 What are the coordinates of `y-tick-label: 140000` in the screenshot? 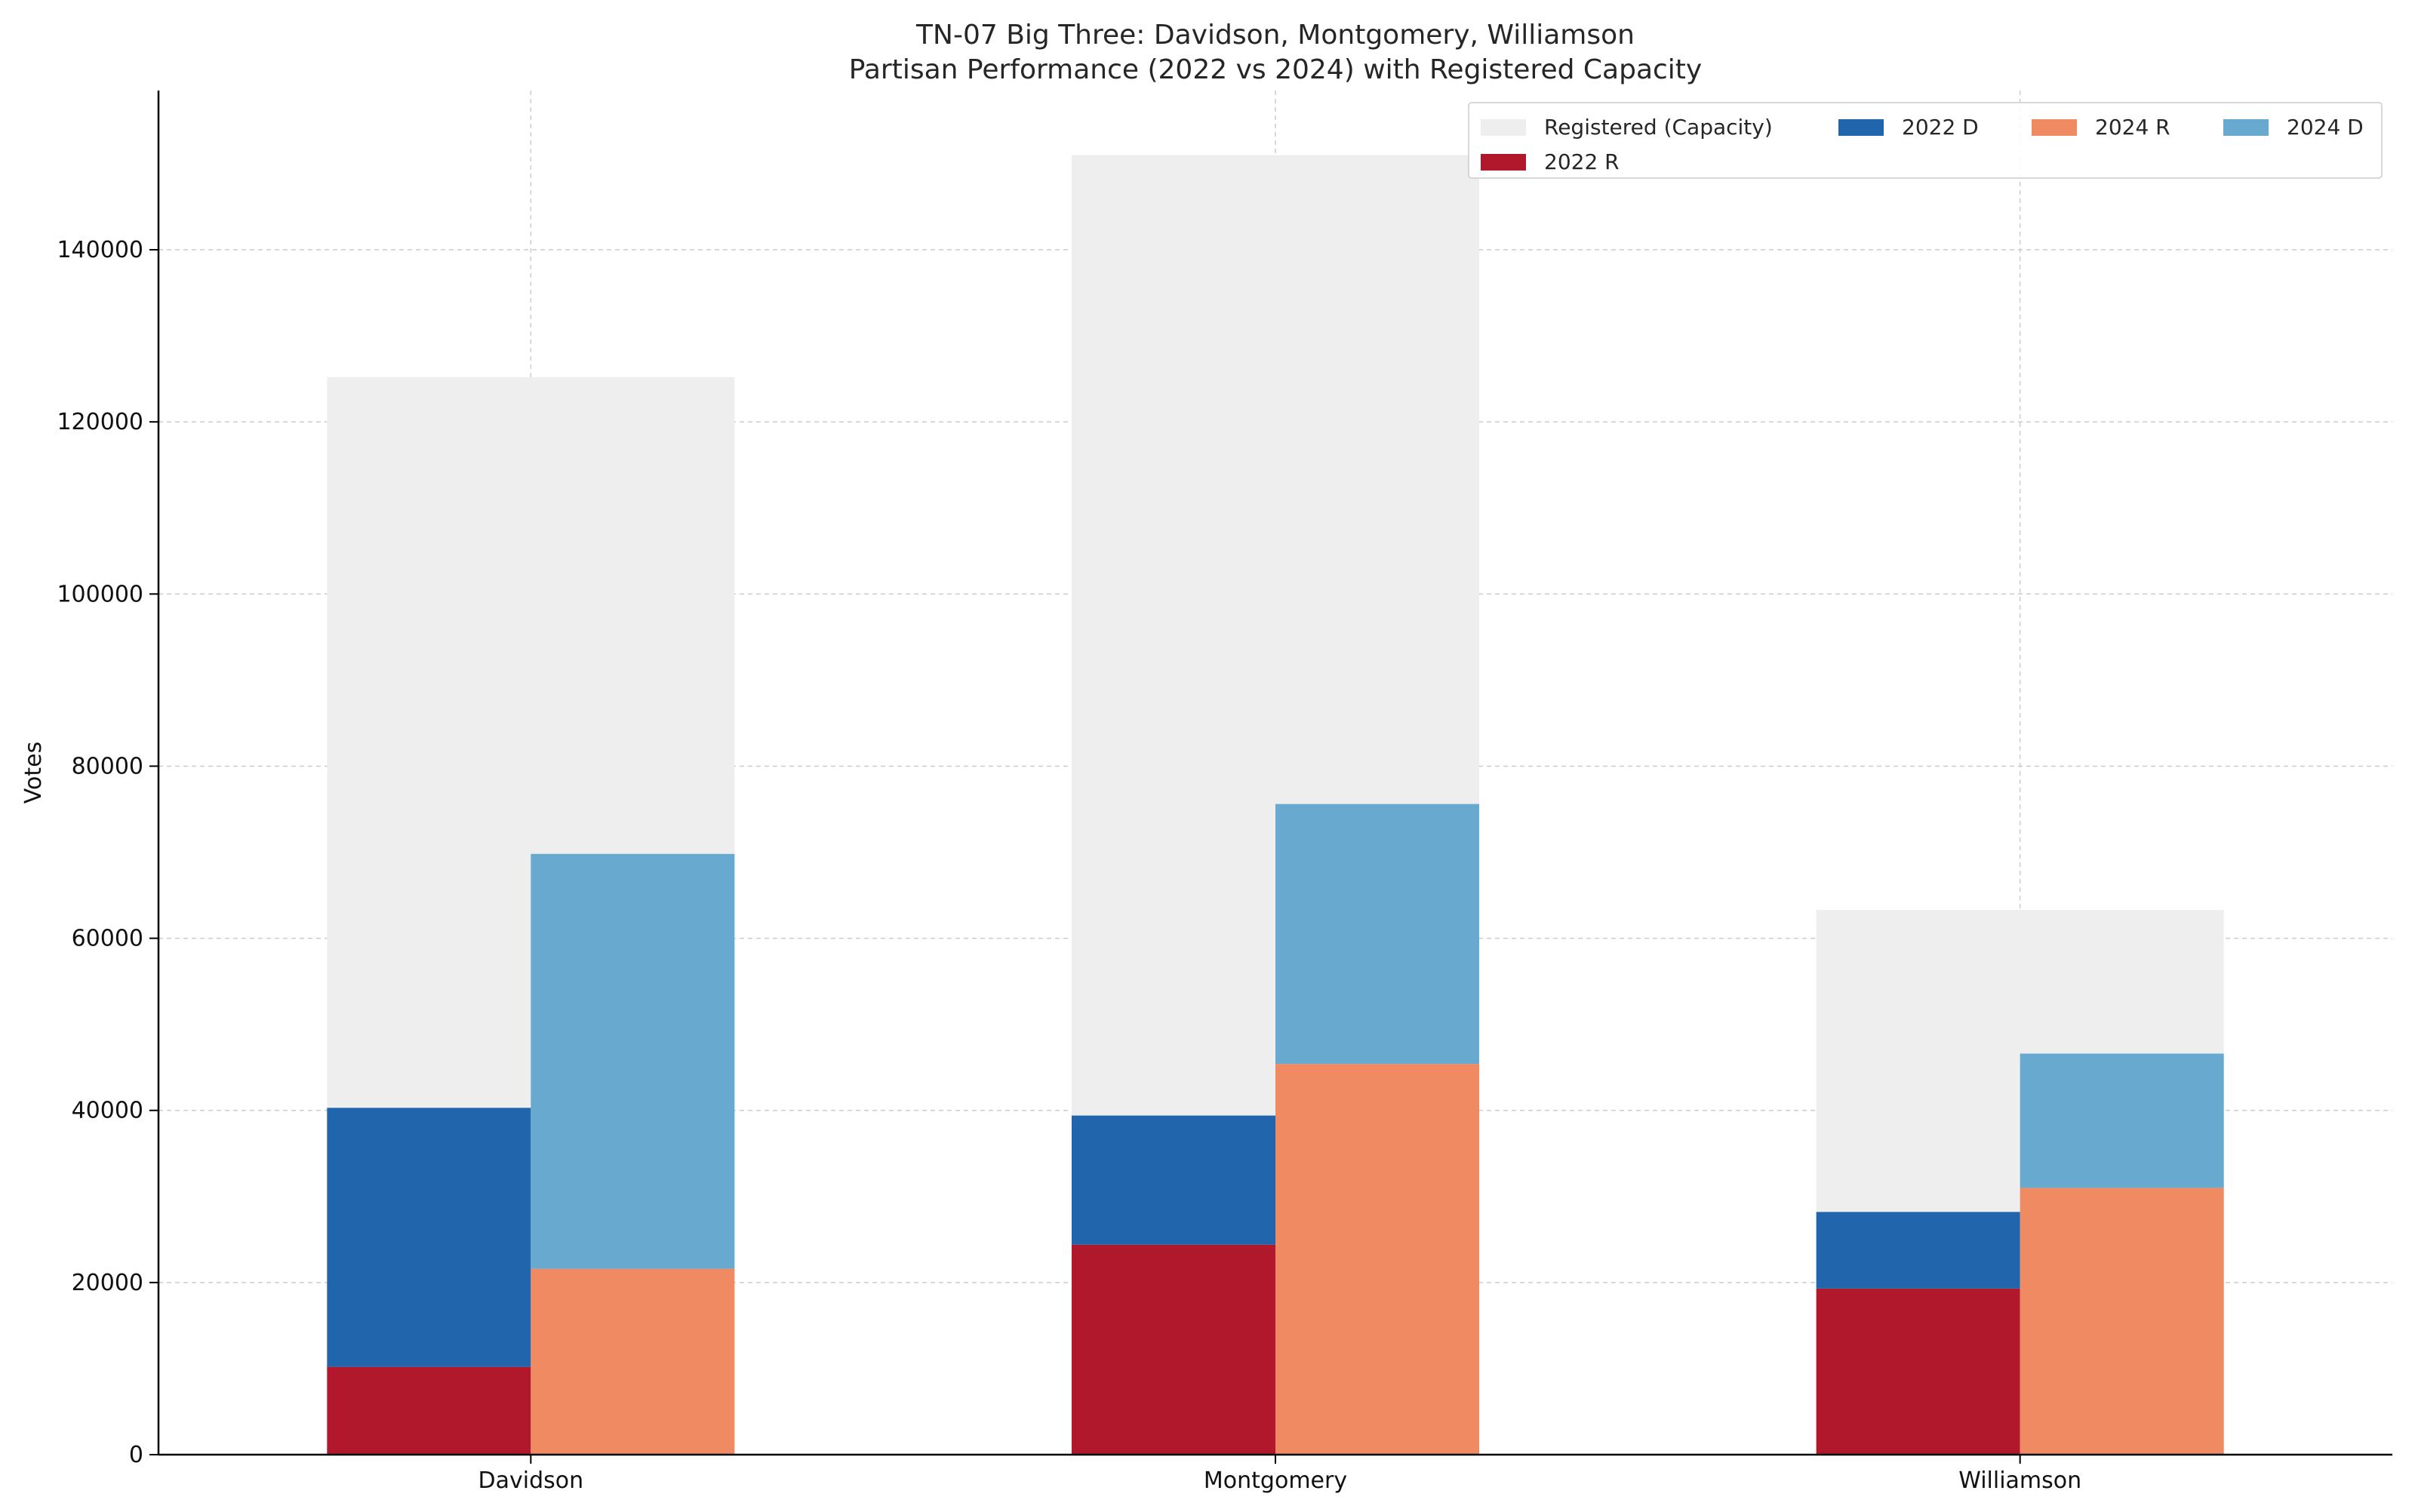 It's located at (100, 250).